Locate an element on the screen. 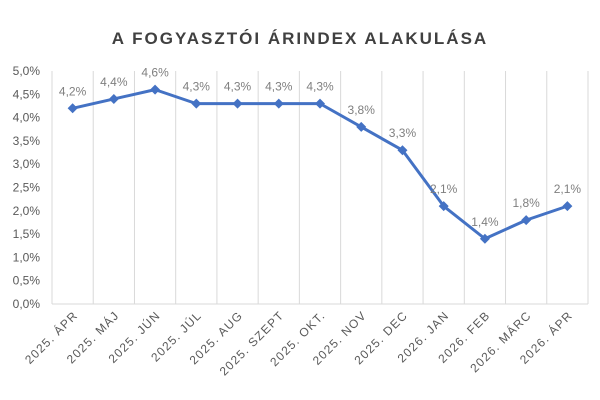 The image size is (600, 400). chart-title: A FOGYASZTÓI ÁRINDEX ALAKULÁSA is located at coordinates (300, 38).